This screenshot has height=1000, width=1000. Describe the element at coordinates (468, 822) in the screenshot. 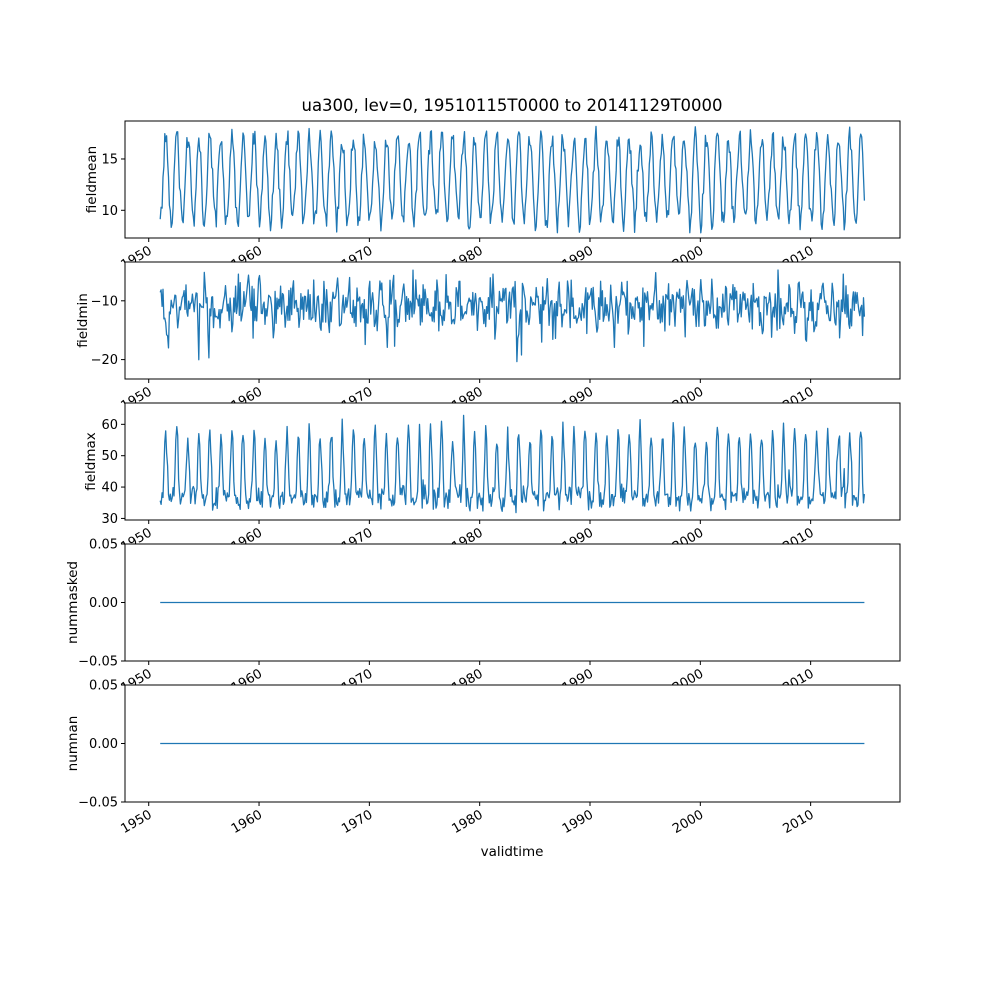

I see `x-tick-label: 1980` at that location.